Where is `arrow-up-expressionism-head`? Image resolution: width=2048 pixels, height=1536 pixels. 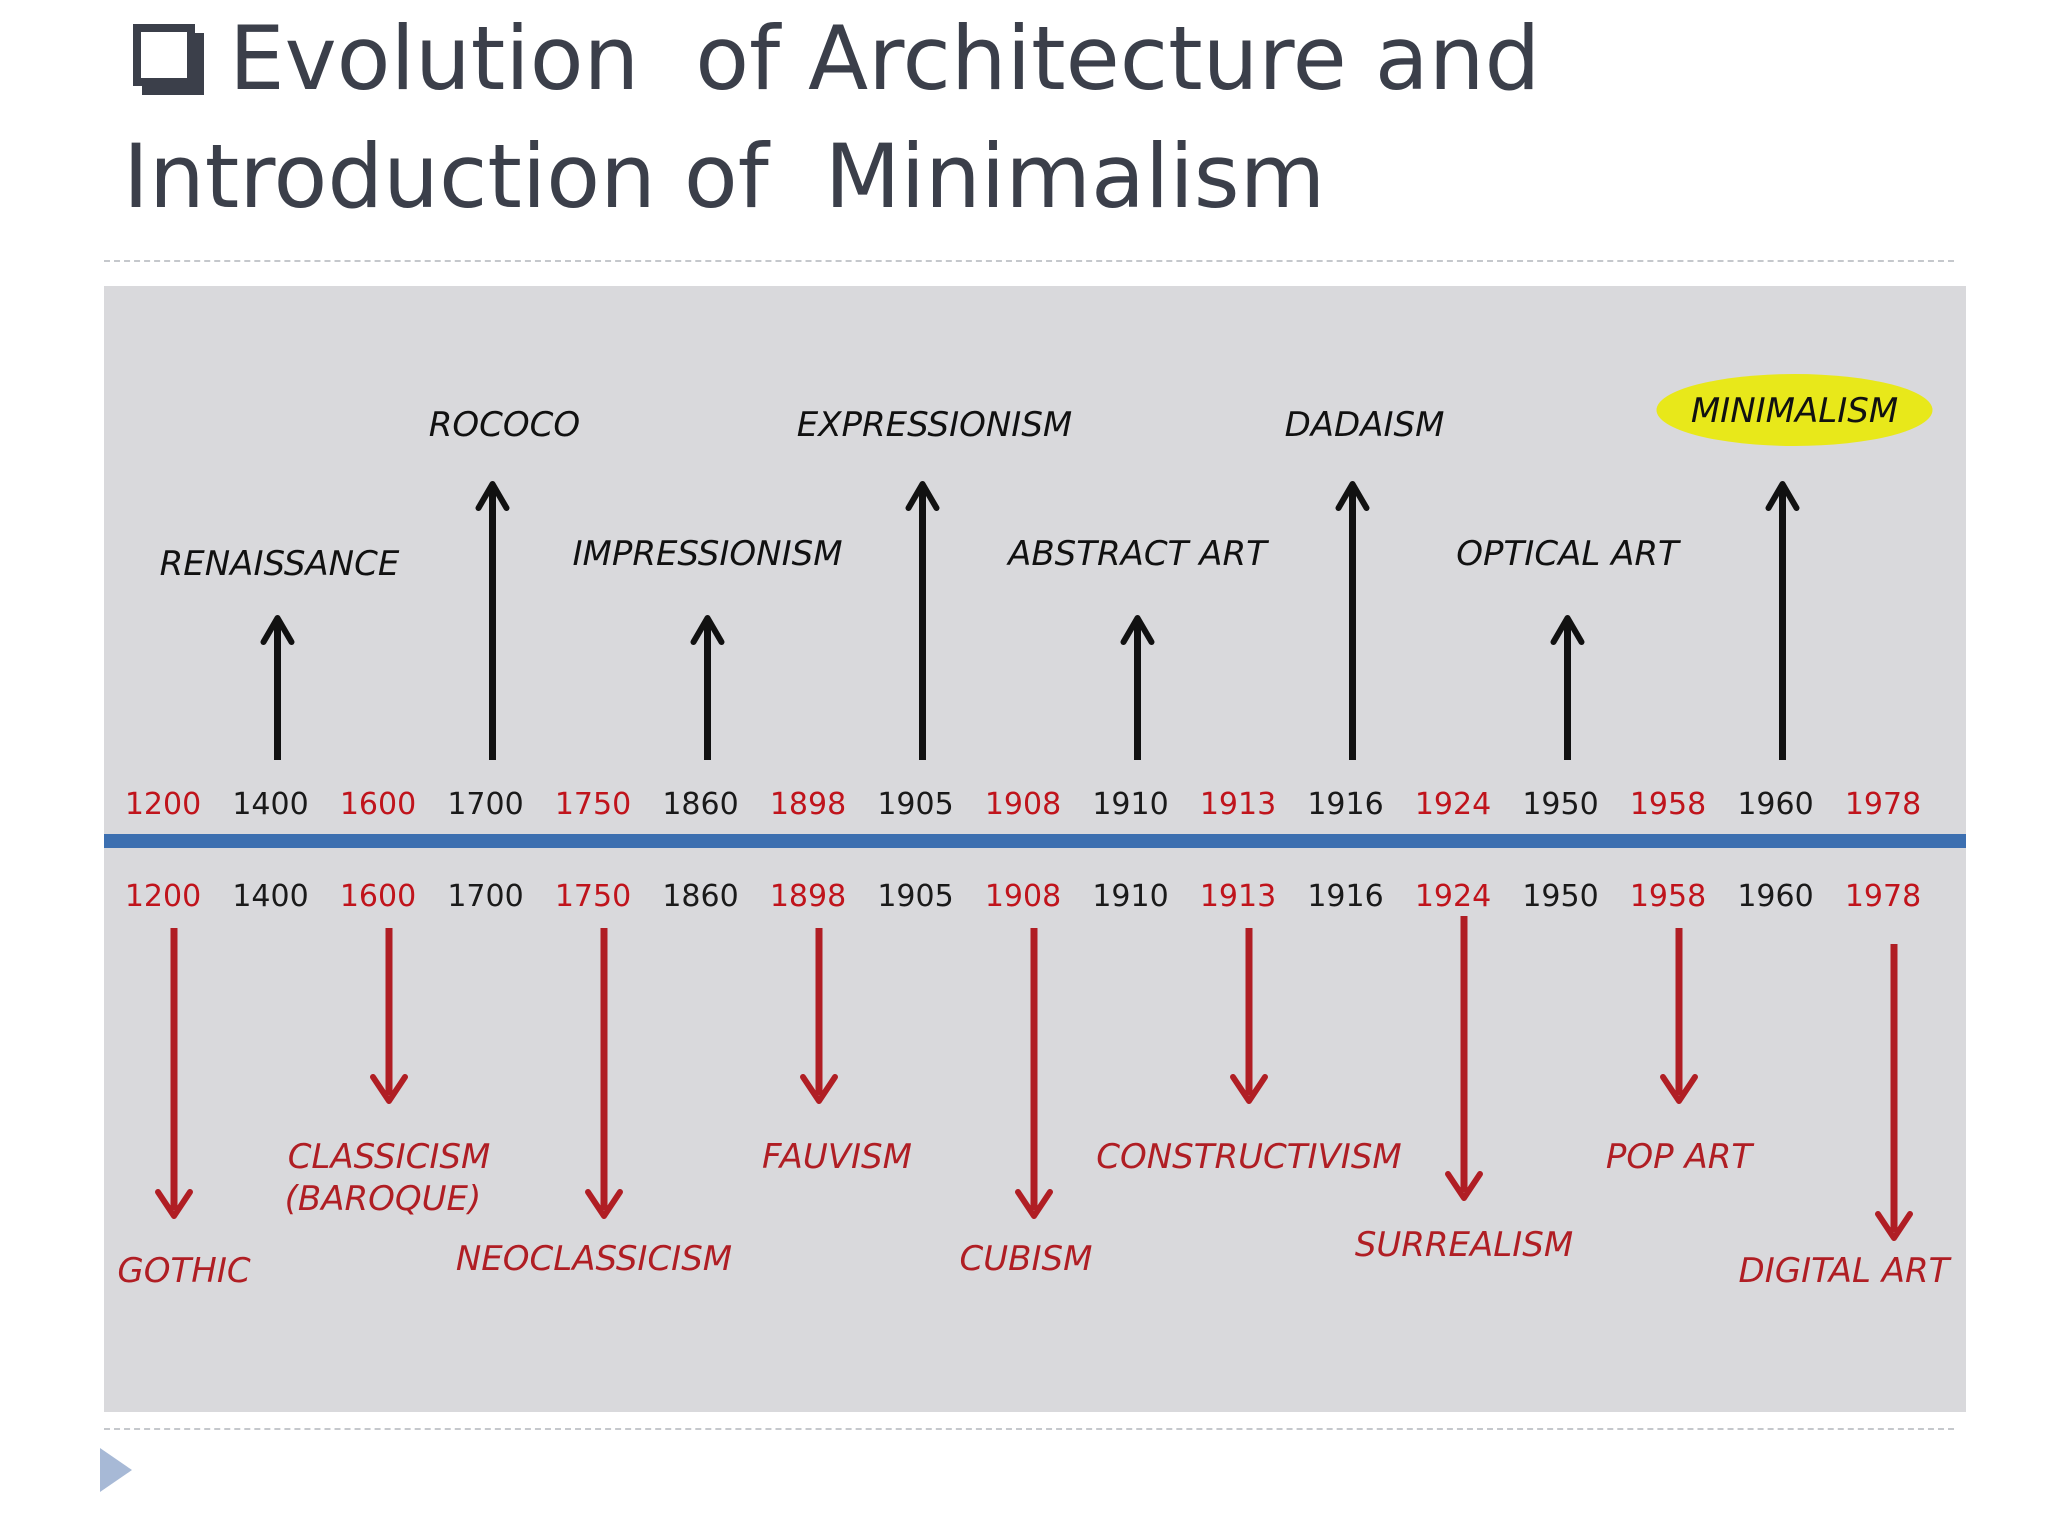 arrow-up-expressionism-head is located at coordinates (922, 496).